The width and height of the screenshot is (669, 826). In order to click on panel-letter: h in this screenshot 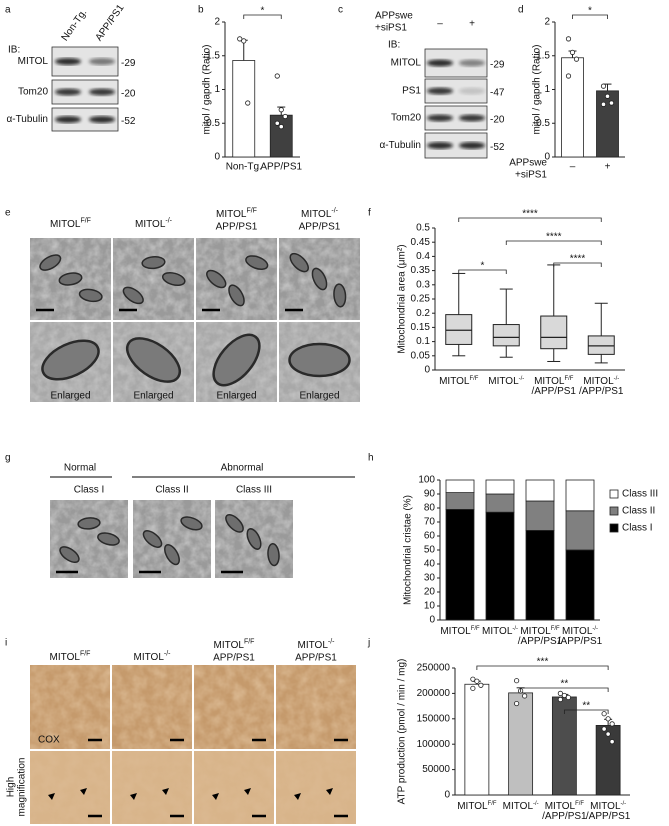, I will do `click(371, 458)`.